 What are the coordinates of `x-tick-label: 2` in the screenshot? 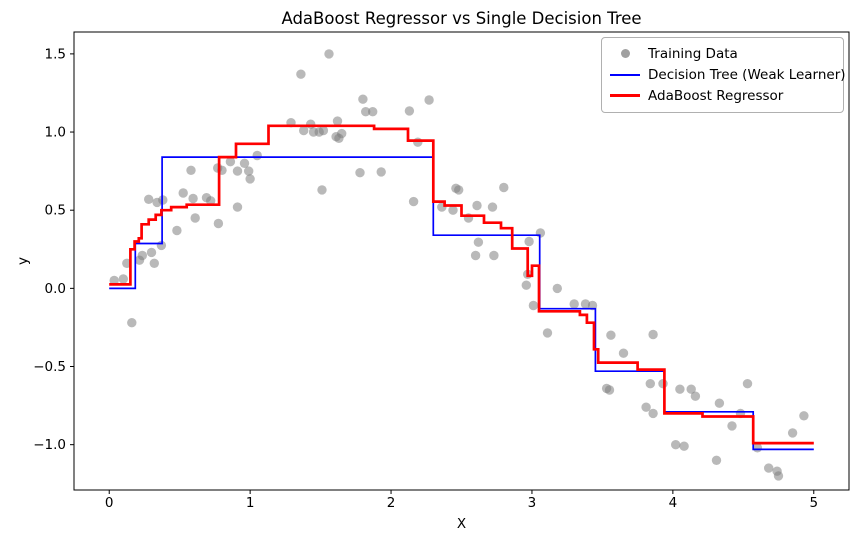 It's located at (391, 503).